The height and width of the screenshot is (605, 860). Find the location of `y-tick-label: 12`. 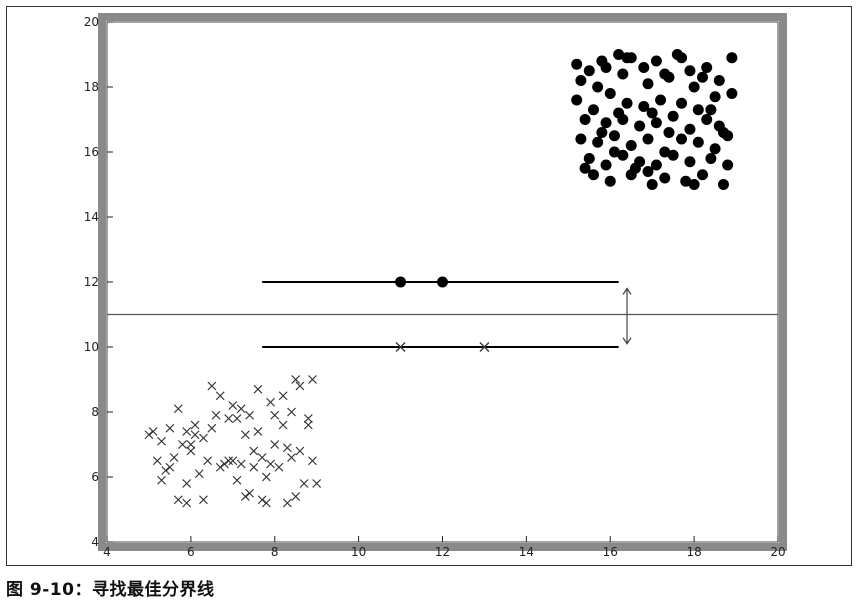

y-tick-label: 12 is located at coordinates (91, 282).